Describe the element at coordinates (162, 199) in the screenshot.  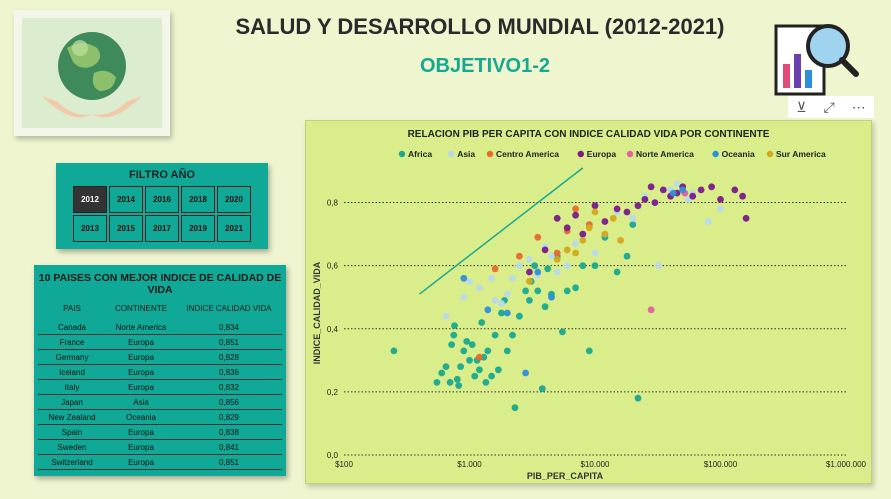
I see `year-button-2016: 2016` at that location.